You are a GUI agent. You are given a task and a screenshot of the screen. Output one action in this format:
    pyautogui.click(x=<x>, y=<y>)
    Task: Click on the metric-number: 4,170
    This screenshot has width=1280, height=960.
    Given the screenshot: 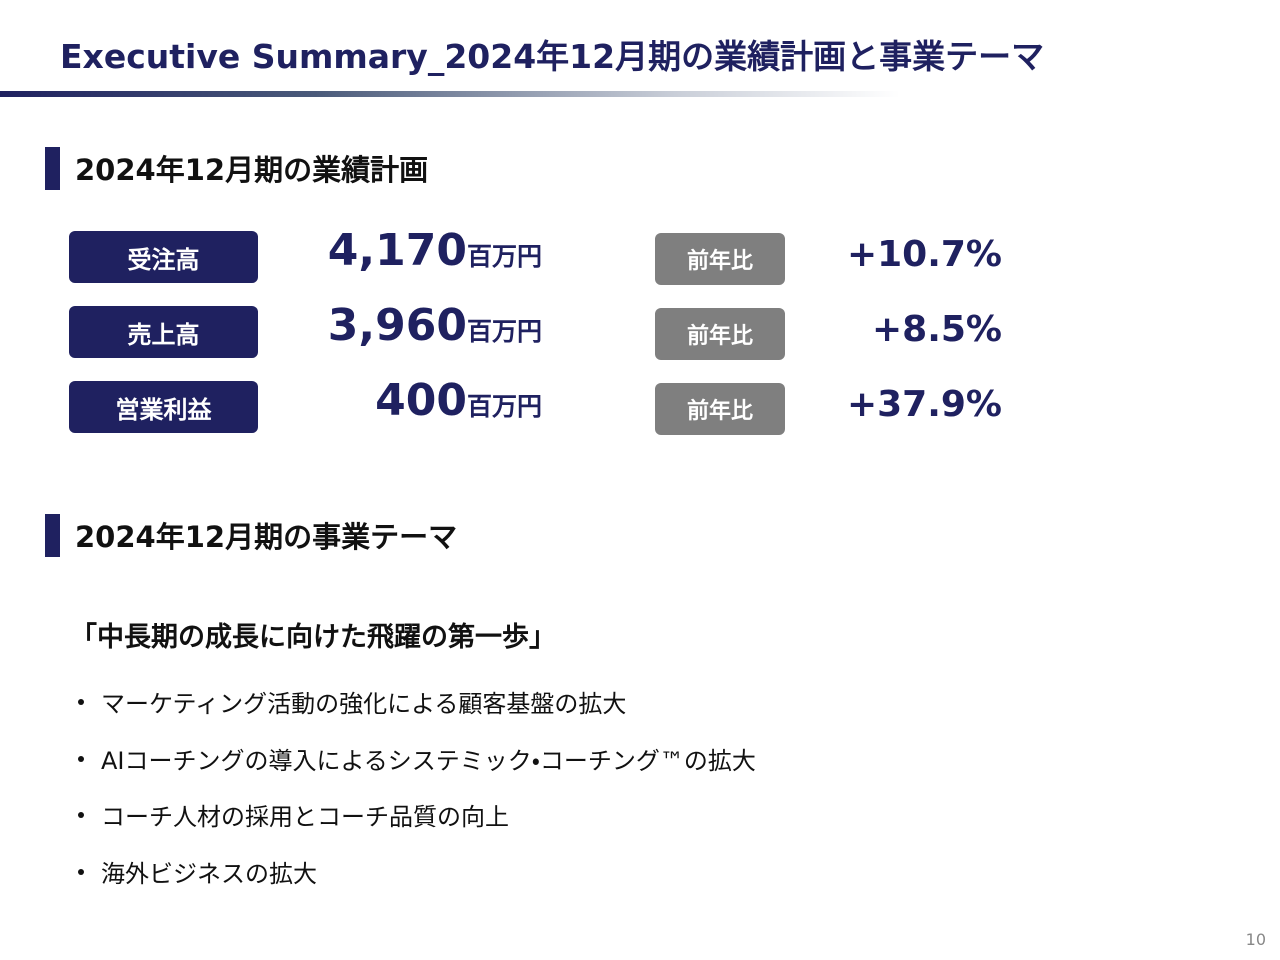 What is the action you would take?
    pyautogui.click(x=397, y=250)
    